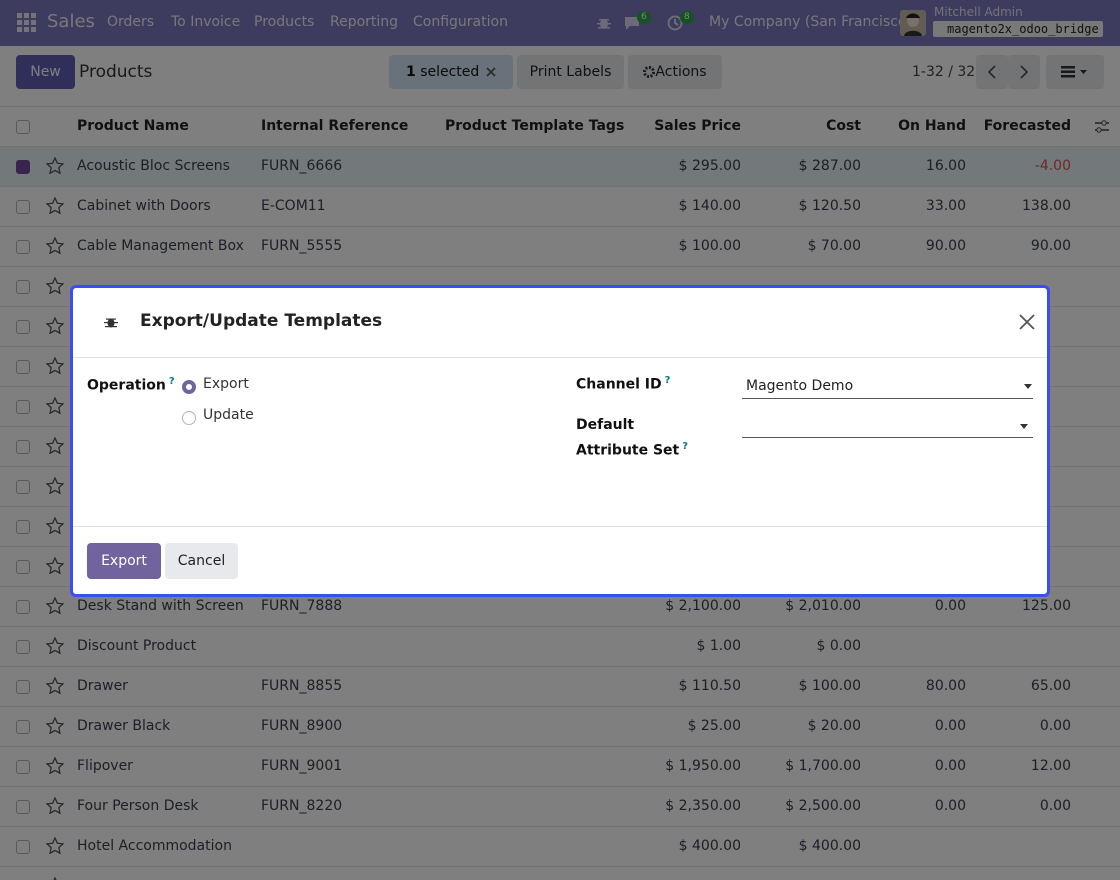  I want to click on radio-label: Update, so click(228, 415).